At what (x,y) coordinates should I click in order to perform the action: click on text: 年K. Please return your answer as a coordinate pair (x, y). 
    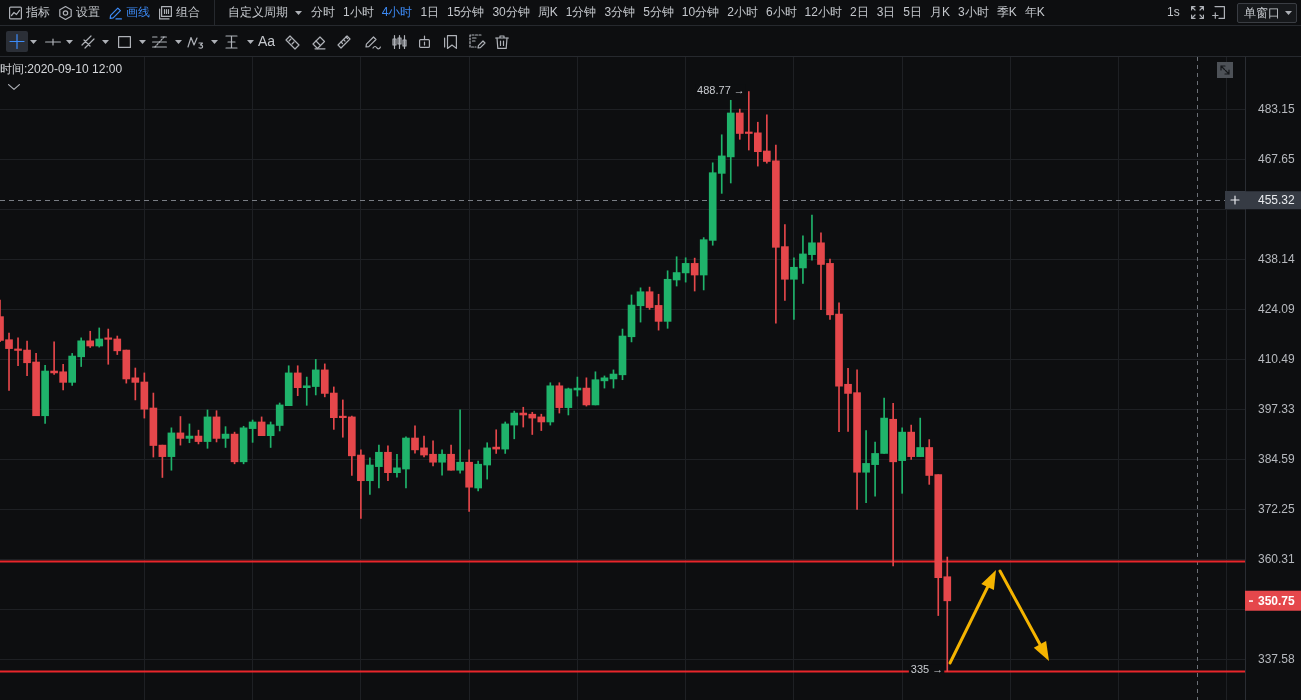
    Looking at the image, I should click on (1034, 12).